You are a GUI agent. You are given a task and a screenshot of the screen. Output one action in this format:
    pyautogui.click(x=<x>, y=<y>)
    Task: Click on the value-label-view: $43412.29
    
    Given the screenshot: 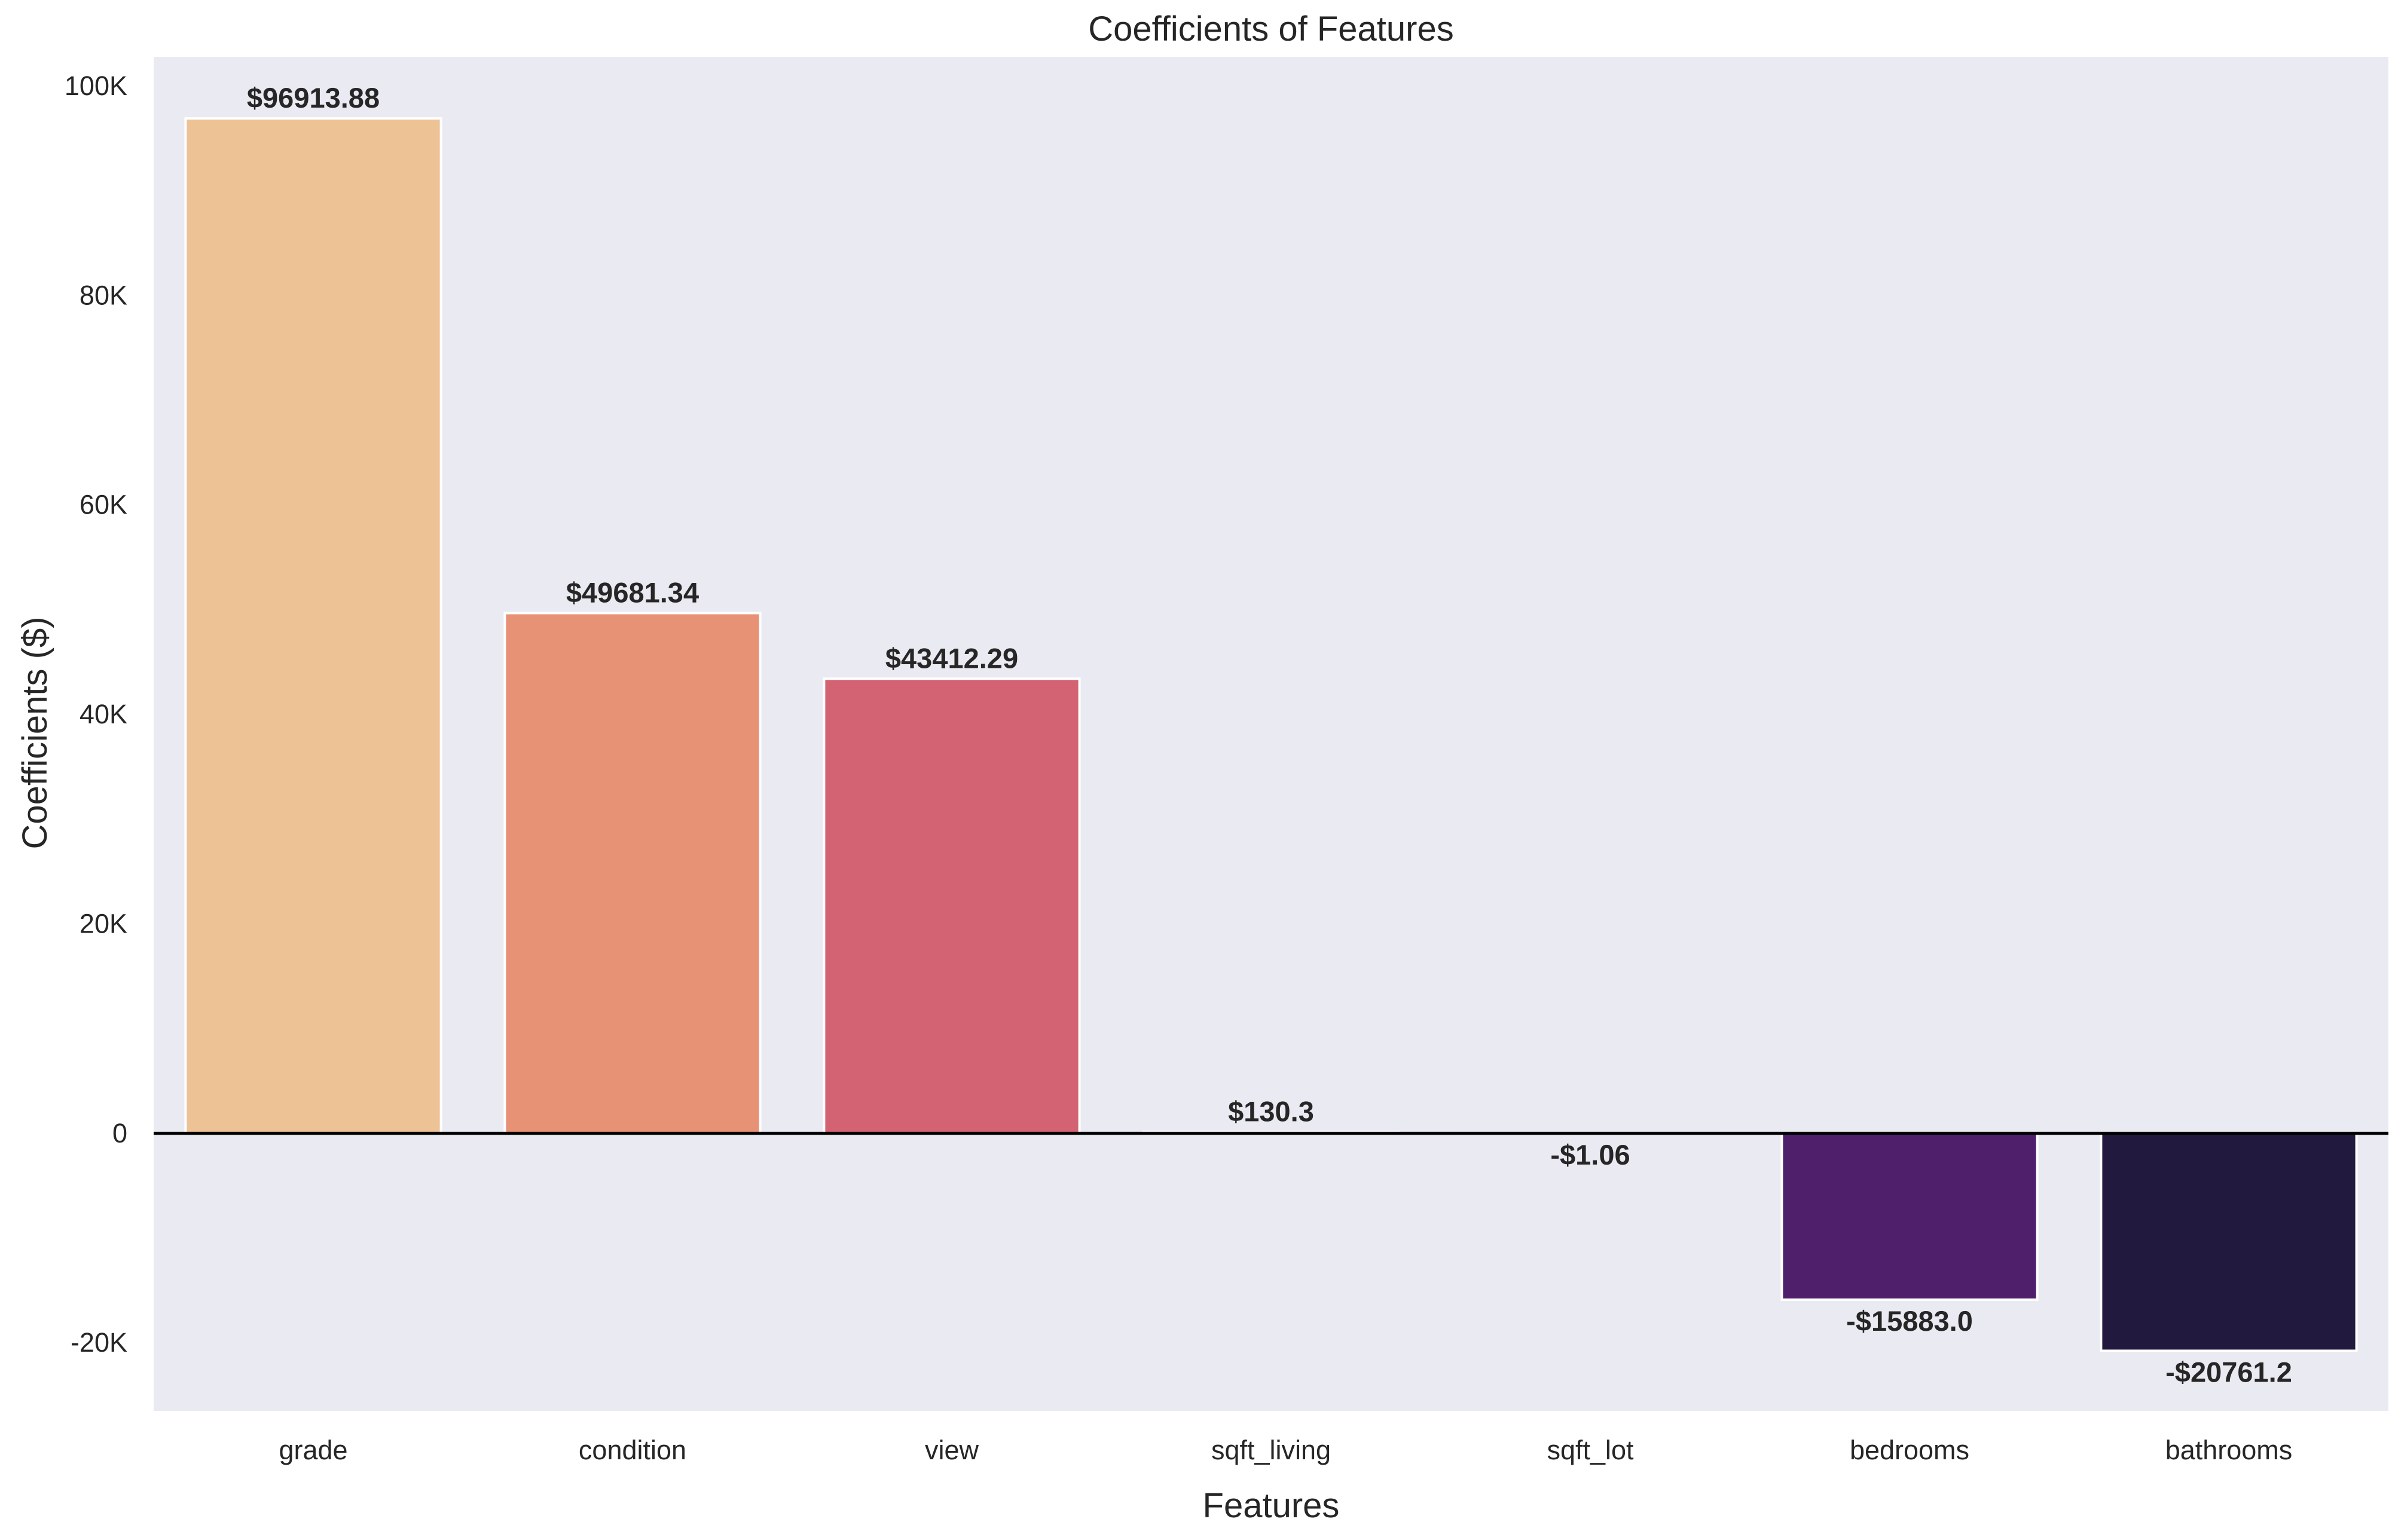 What is the action you would take?
    pyautogui.click(x=951, y=658)
    